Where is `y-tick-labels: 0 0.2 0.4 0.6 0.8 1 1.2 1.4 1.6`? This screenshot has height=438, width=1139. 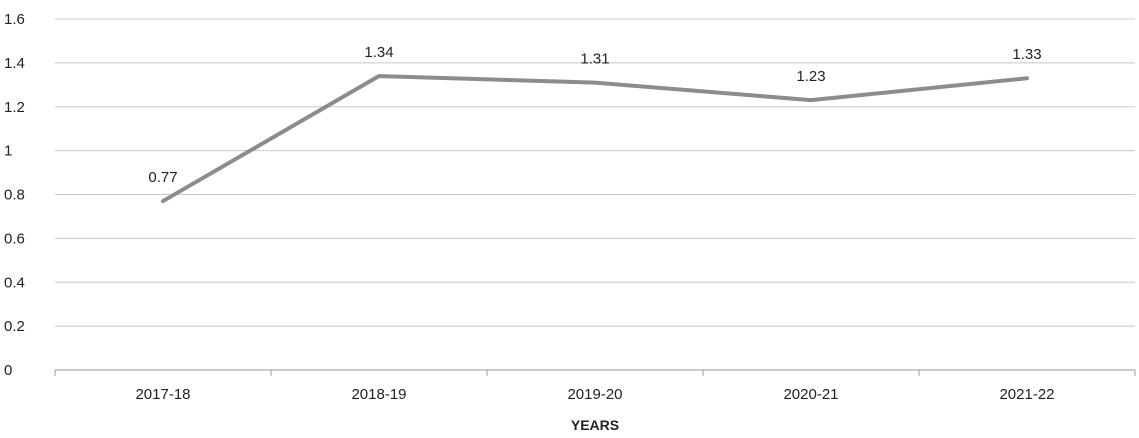
y-tick-labels: 0 0.2 0.4 0.6 0.8 1 1.2 1.4 1.6 is located at coordinates (14, 195).